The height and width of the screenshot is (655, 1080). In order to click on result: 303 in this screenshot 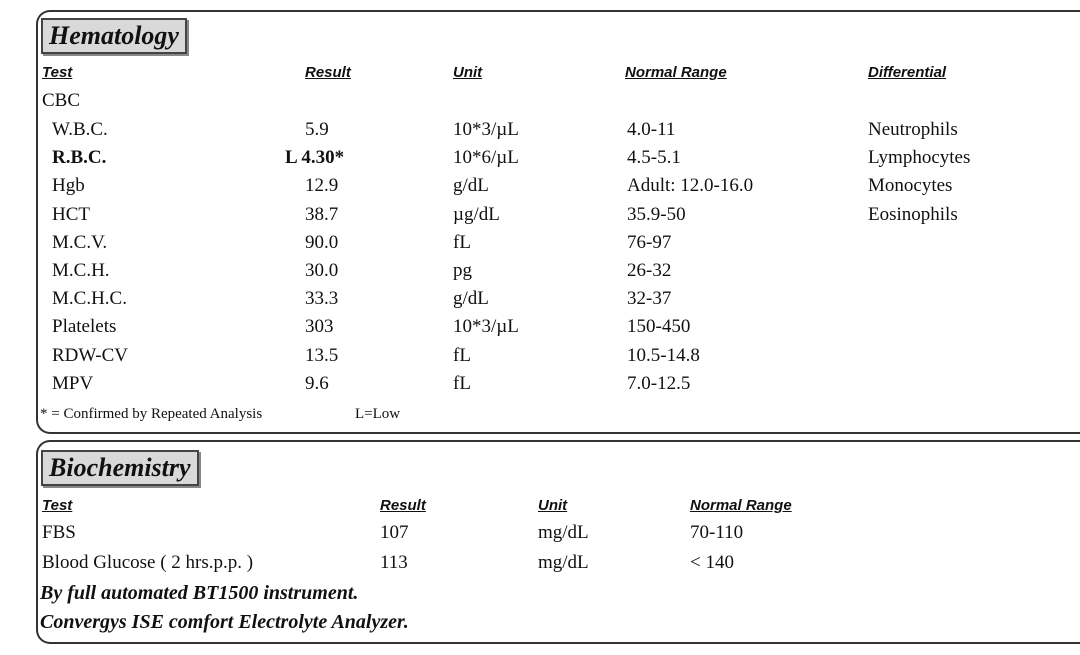, I will do `click(319, 327)`.